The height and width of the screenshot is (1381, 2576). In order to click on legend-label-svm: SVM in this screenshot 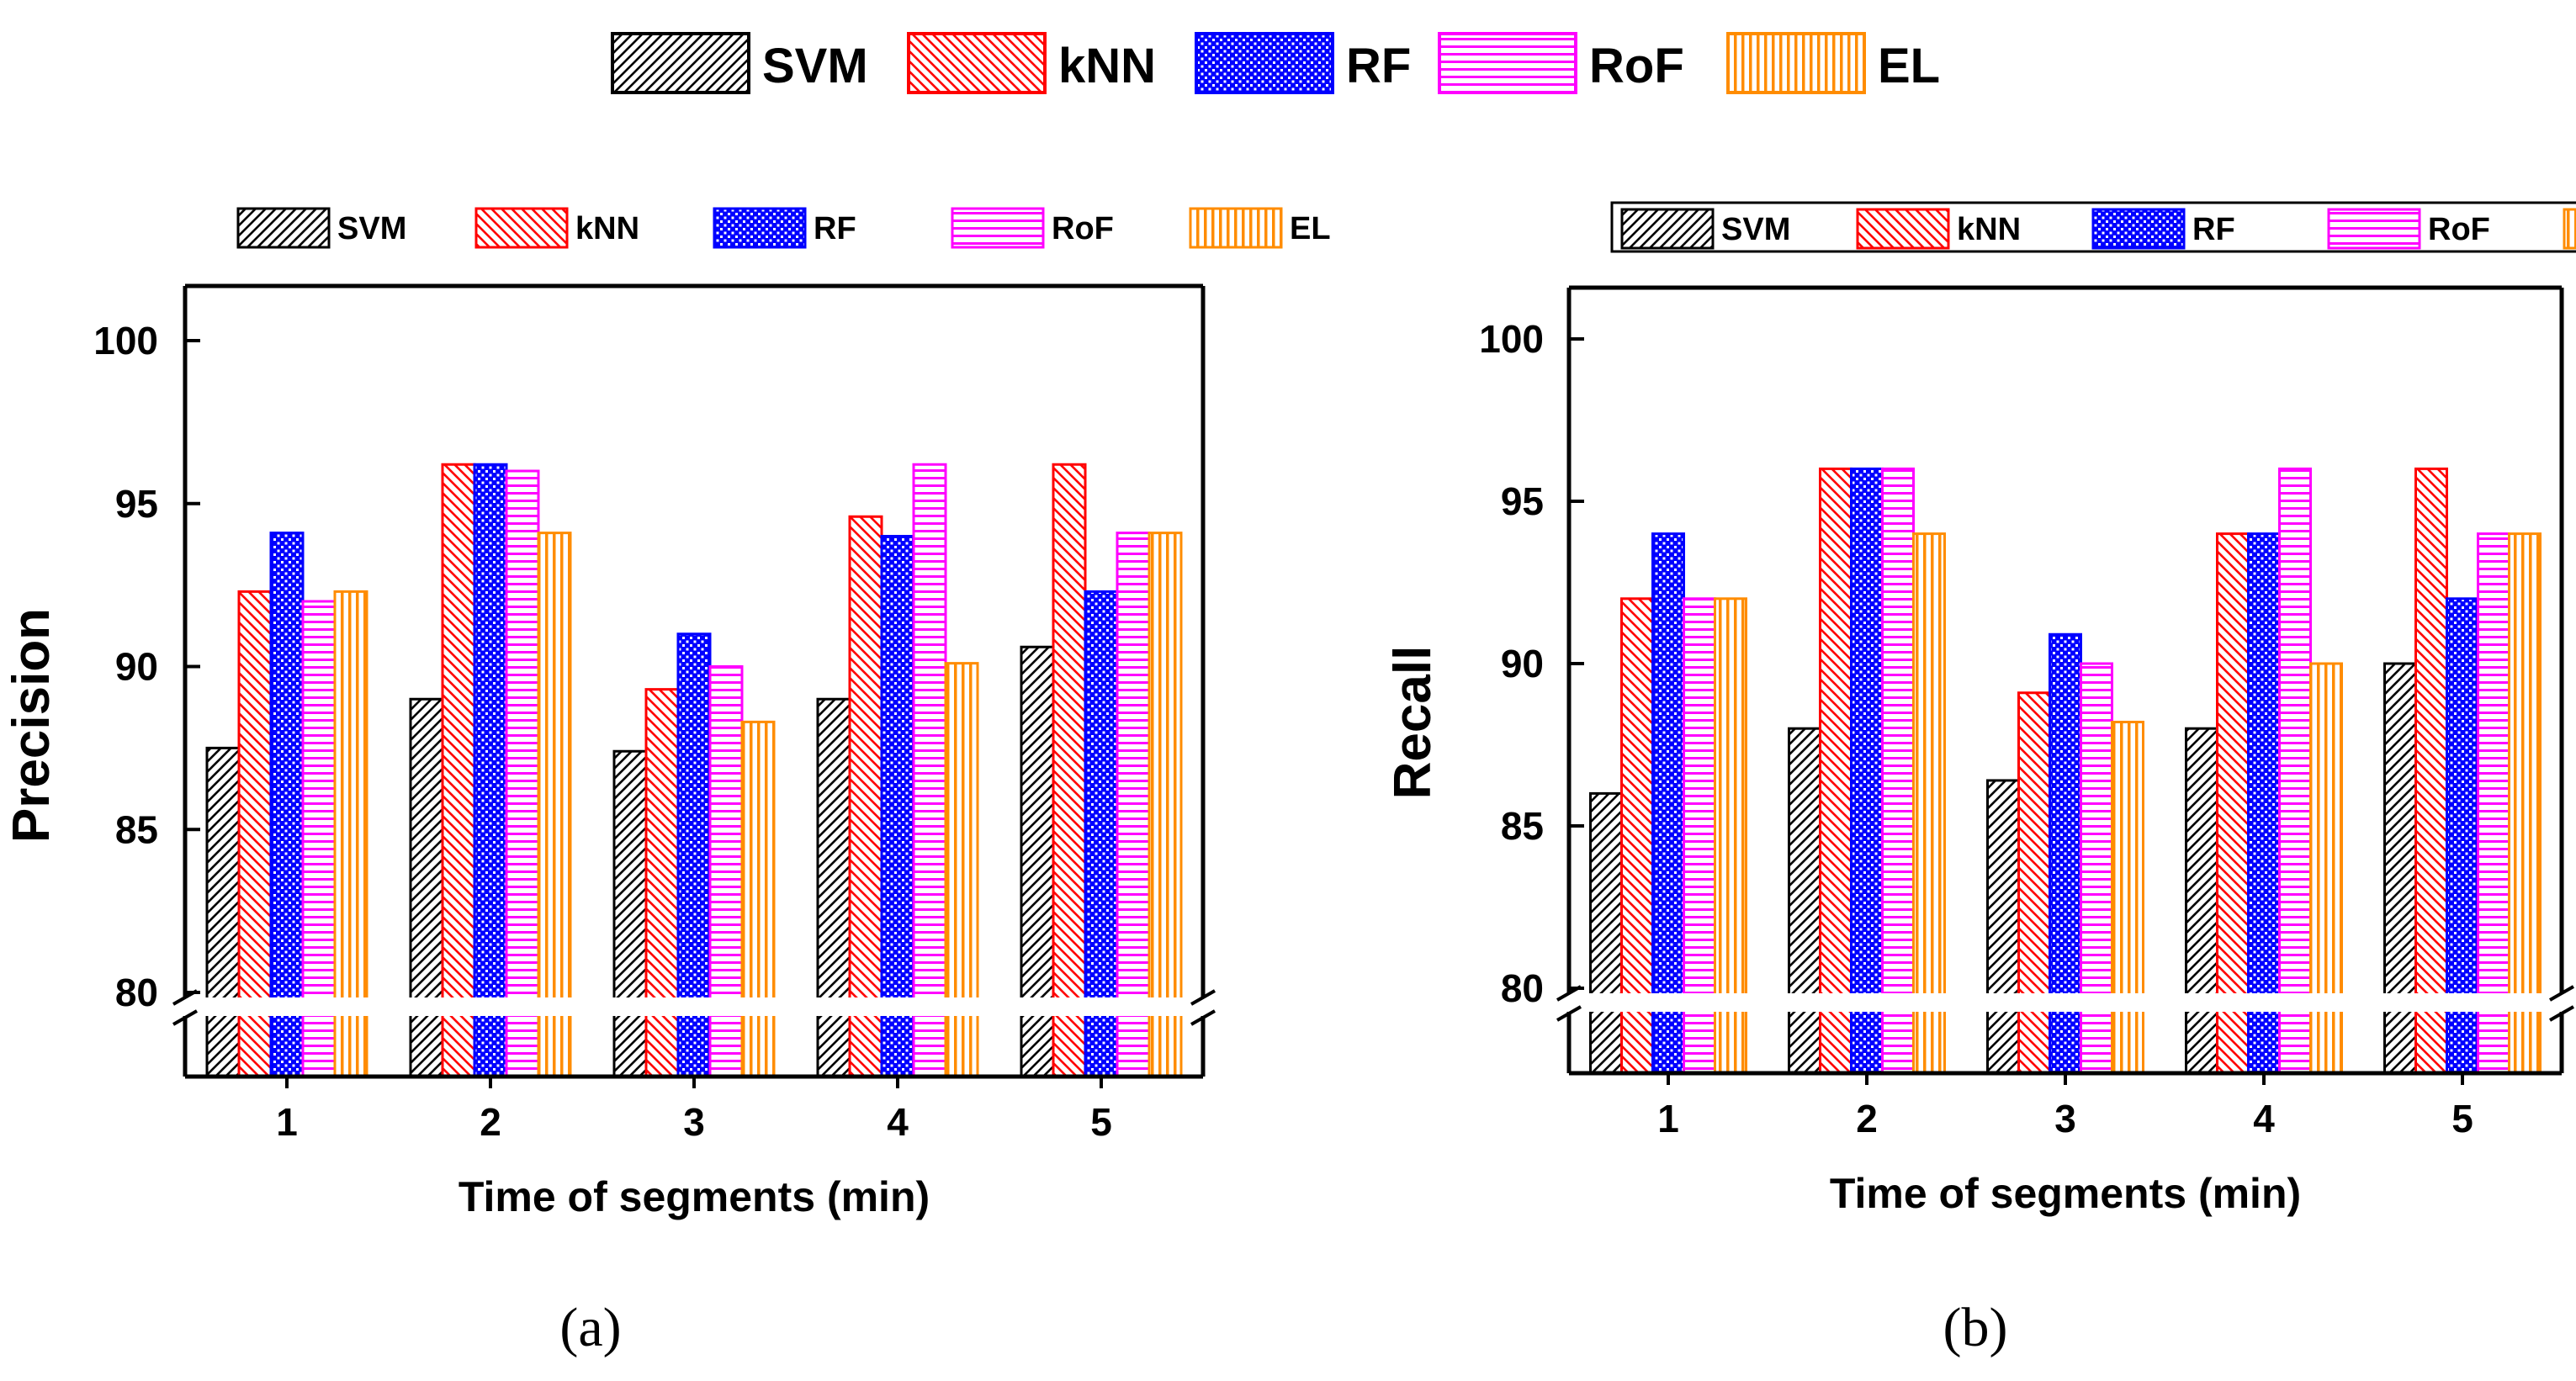, I will do `click(815, 66)`.